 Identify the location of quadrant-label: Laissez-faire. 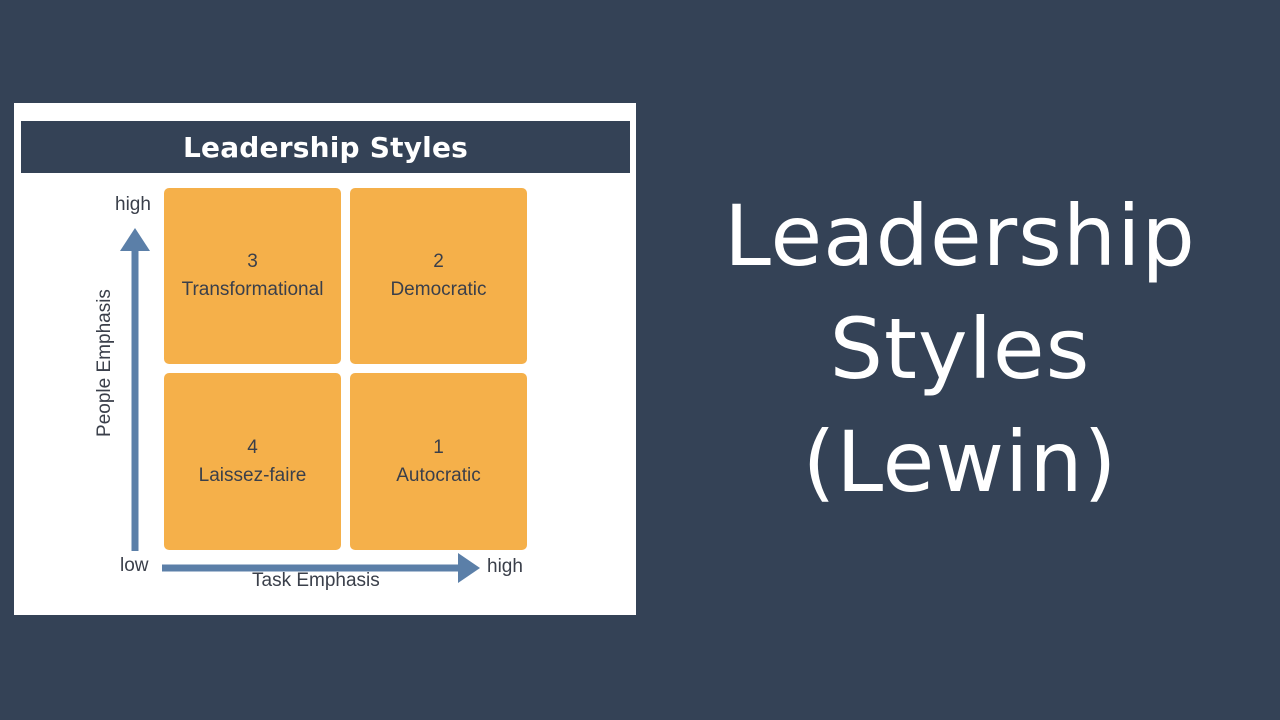
(252, 475).